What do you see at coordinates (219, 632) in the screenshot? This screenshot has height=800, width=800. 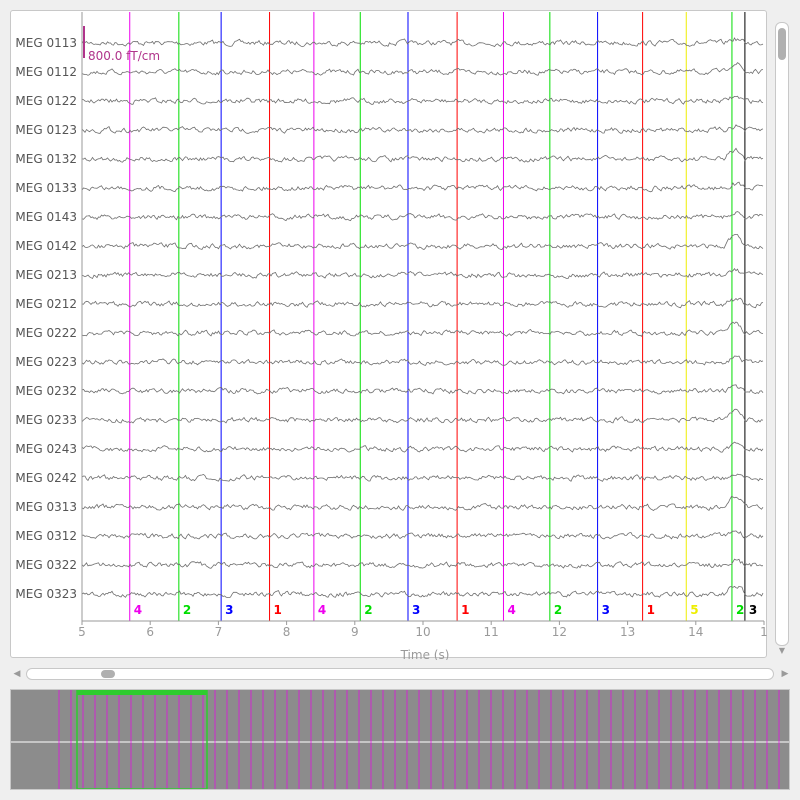 I see `x-tick-label: 7` at bounding box center [219, 632].